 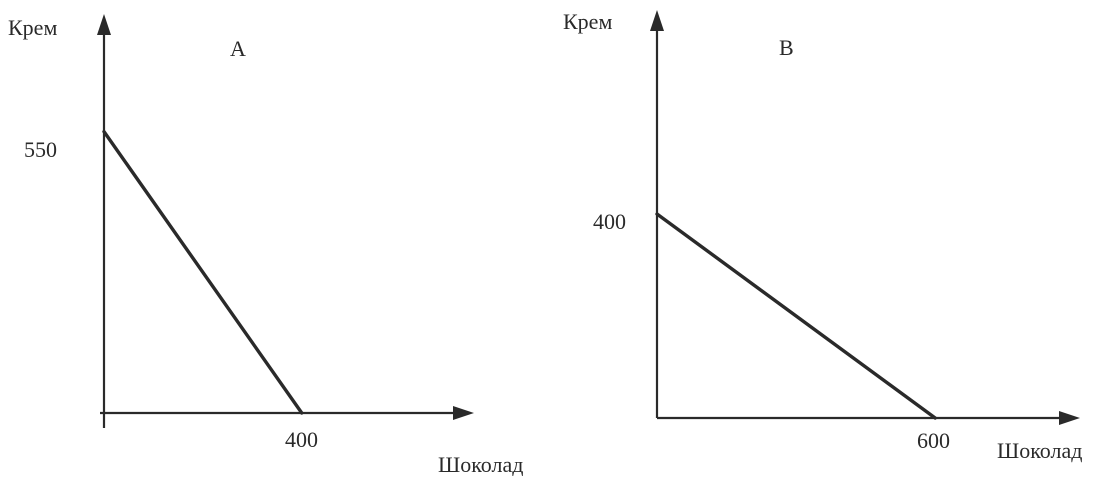 I want to click on panel-b-y-axis-arrow, so click(x=657, y=20).